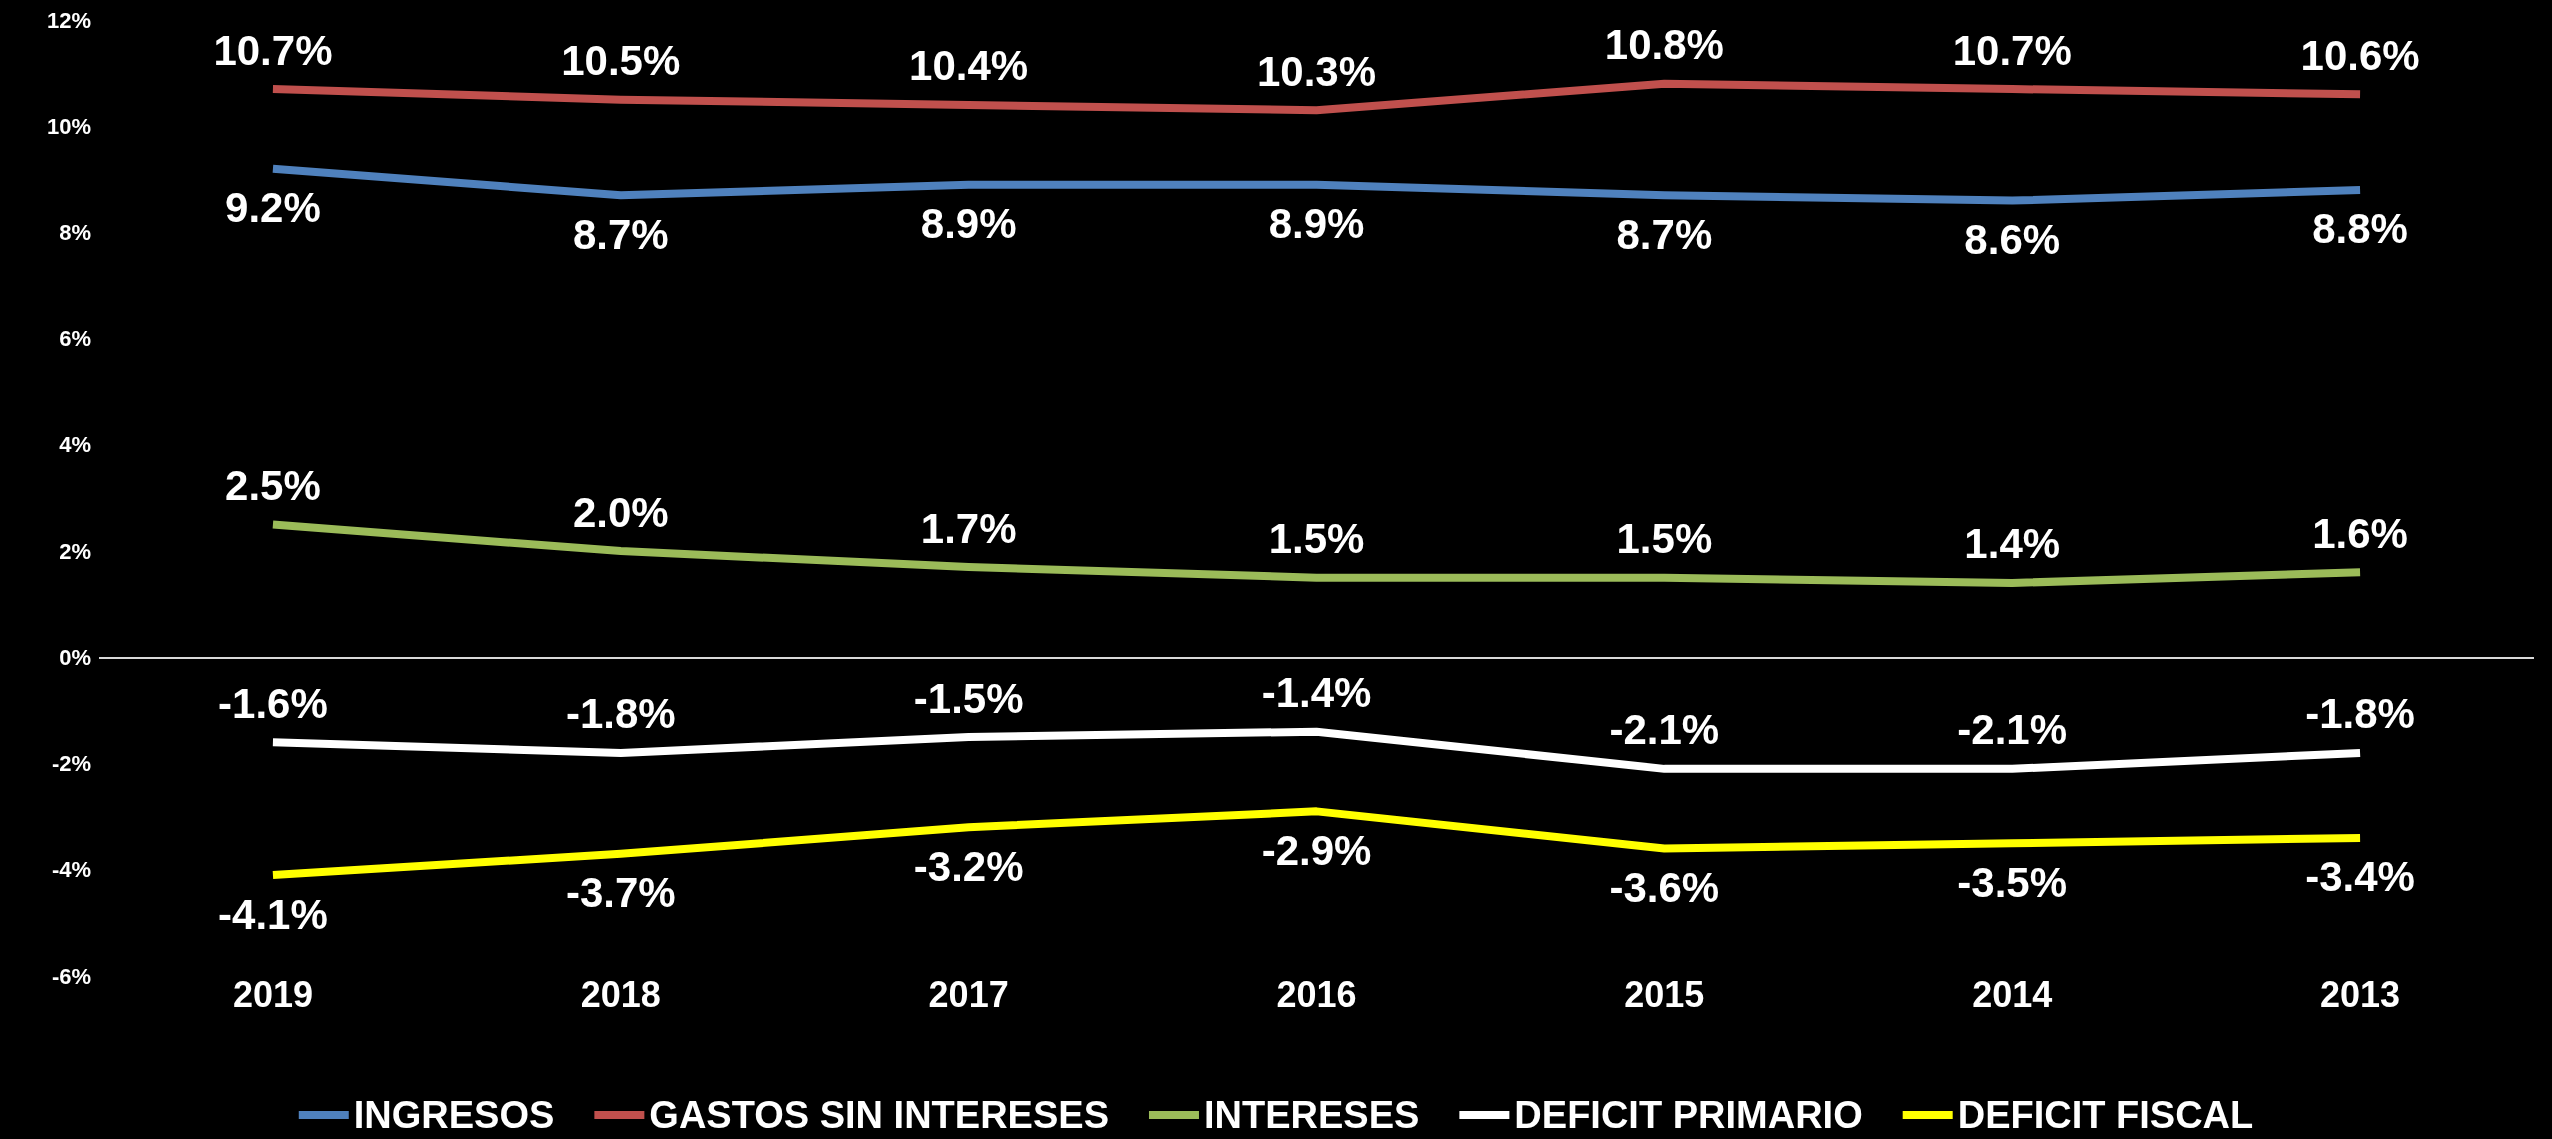 This screenshot has width=2552, height=1139. What do you see at coordinates (273, 486) in the screenshot?
I see `data-label: 2.5%` at bounding box center [273, 486].